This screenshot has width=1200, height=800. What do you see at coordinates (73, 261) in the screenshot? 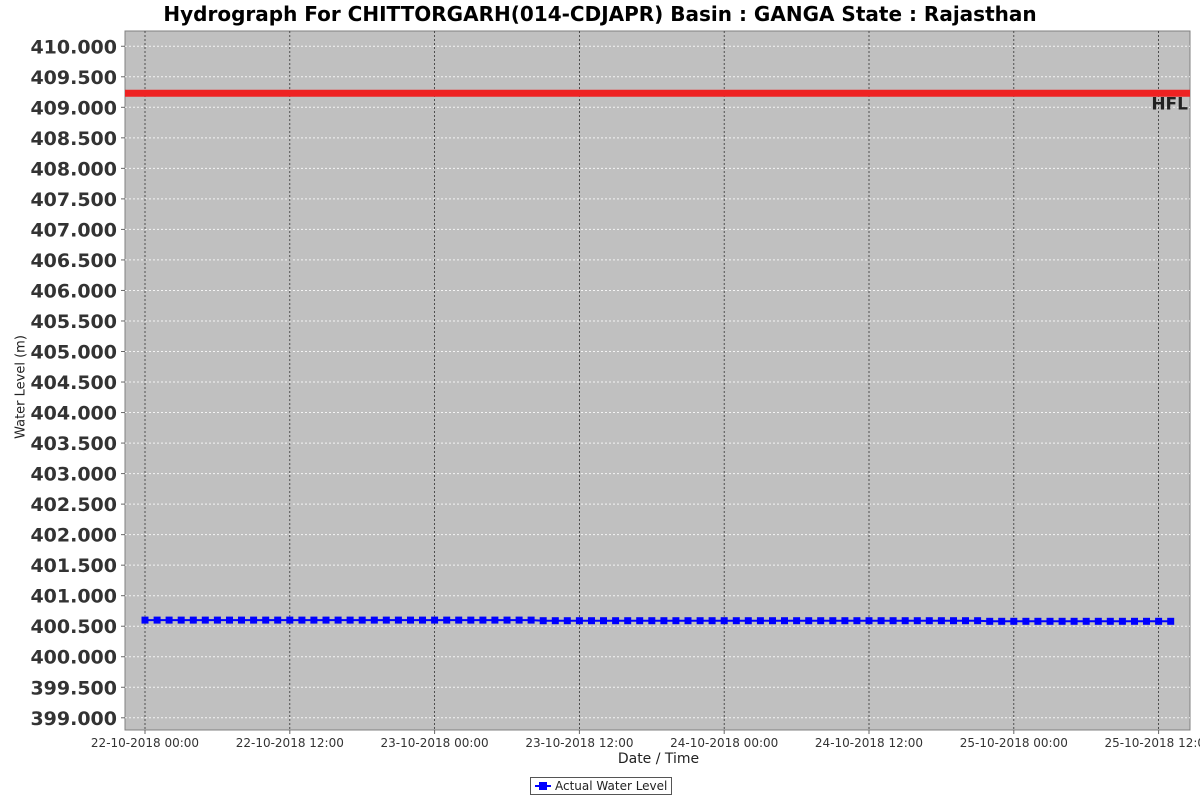
I see `y-tick-label: 406.500` at bounding box center [73, 261].